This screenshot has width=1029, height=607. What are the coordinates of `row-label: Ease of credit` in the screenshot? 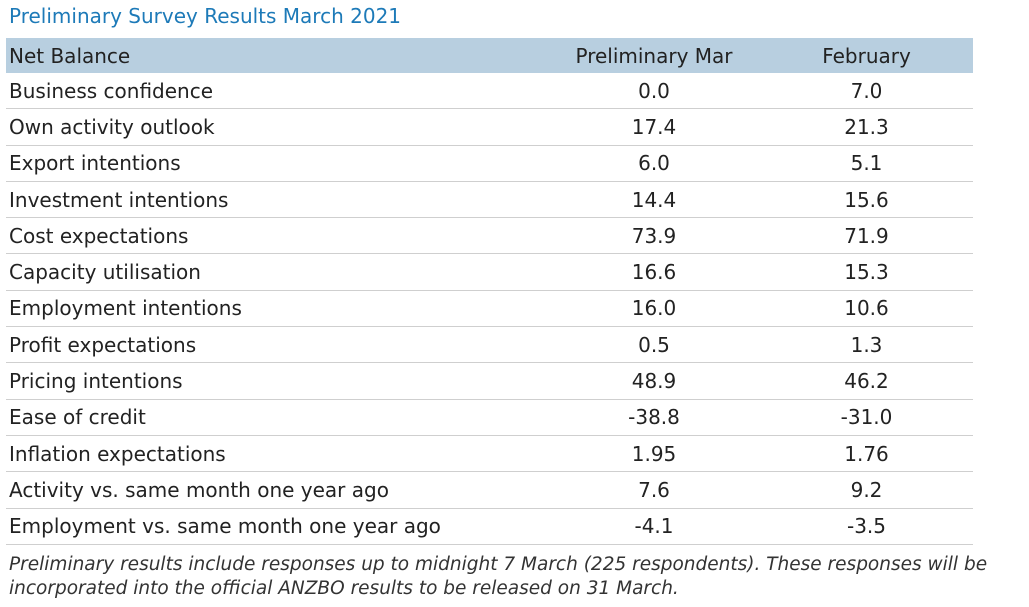 It's located at (277, 417).